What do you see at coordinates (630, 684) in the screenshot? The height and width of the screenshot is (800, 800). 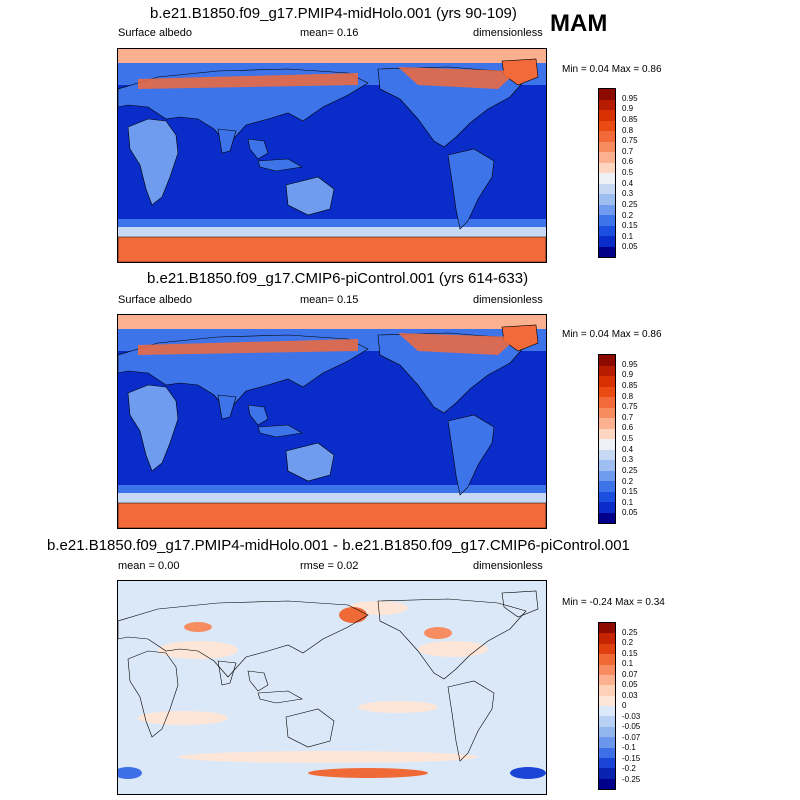 I see `panel3-colorbar-tick-label: 0.05` at bounding box center [630, 684].